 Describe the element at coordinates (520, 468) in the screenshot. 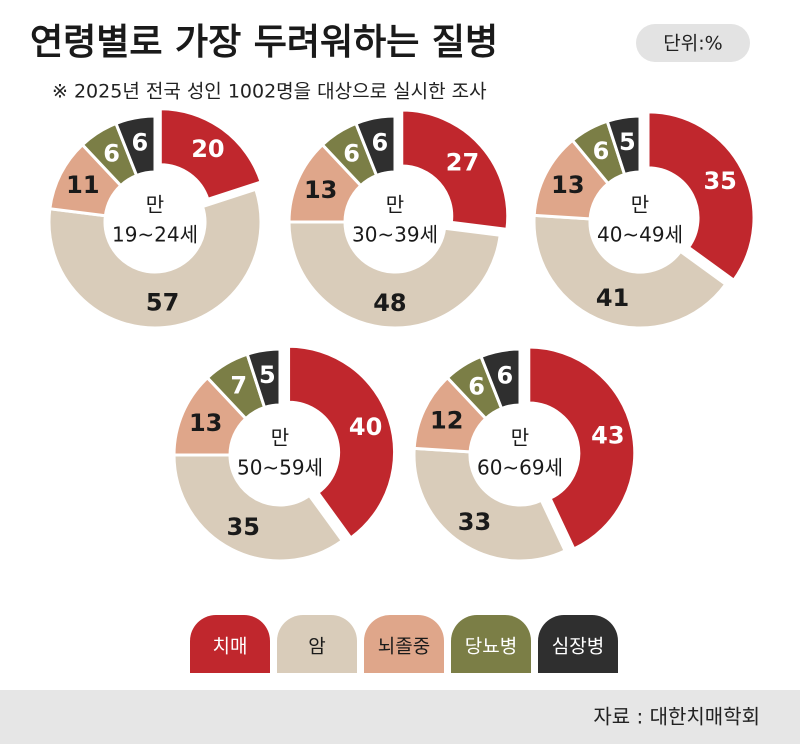

I see `center-label: 60~69세` at that location.